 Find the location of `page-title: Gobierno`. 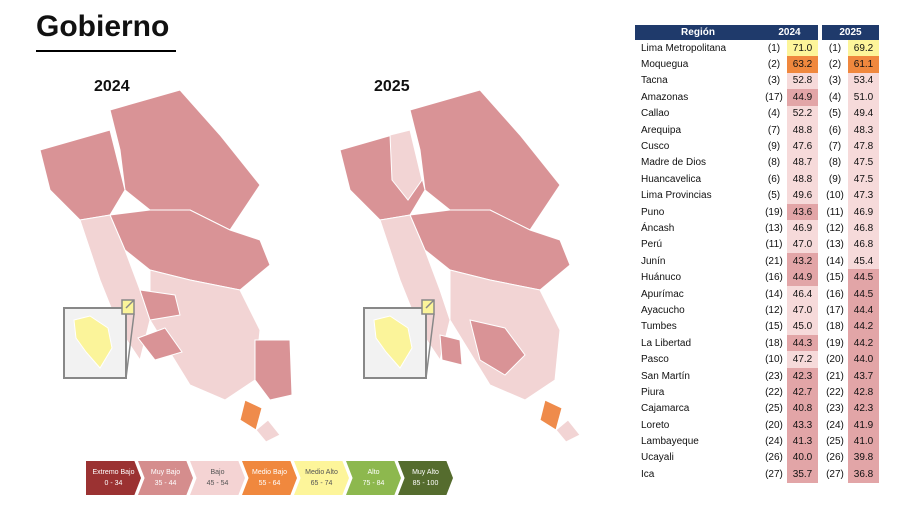

page-title: Gobierno is located at coordinates (103, 26).